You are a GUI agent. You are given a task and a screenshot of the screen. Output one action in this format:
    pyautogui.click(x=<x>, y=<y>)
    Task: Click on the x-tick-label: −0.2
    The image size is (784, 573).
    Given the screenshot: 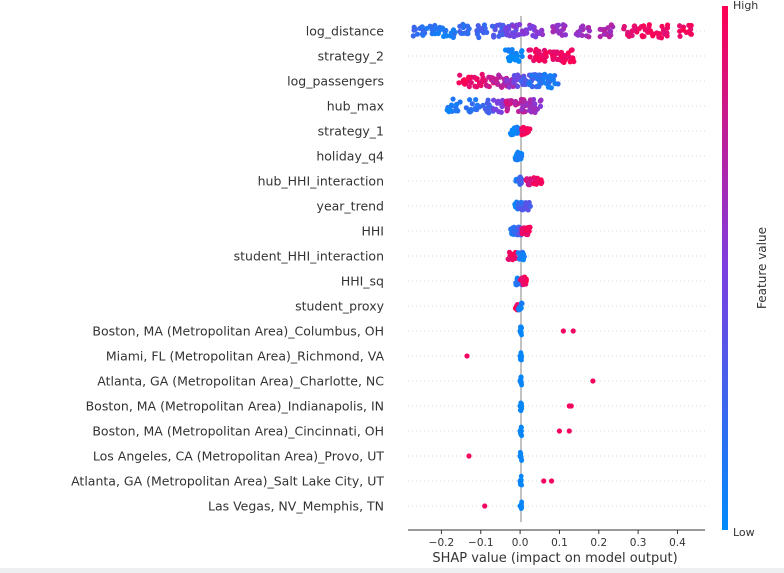 What is the action you would take?
    pyautogui.click(x=442, y=543)
    